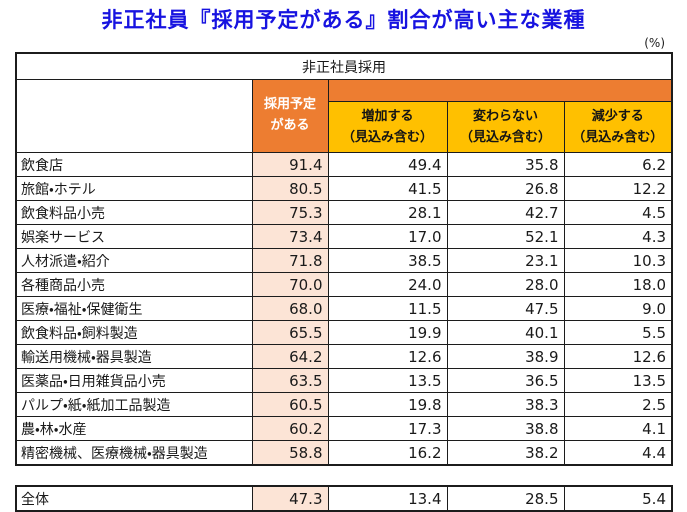 This screenshot has width=687, height=512. I want to click on increase-value-cell: 28.1, so click(387, 213).